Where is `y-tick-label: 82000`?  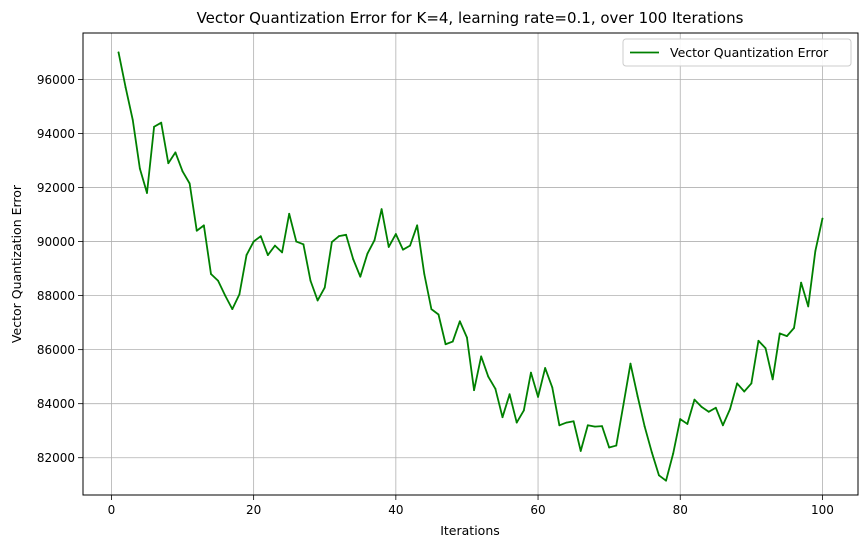
y-tick-label: 82000 is located at coordinates (56, 458).